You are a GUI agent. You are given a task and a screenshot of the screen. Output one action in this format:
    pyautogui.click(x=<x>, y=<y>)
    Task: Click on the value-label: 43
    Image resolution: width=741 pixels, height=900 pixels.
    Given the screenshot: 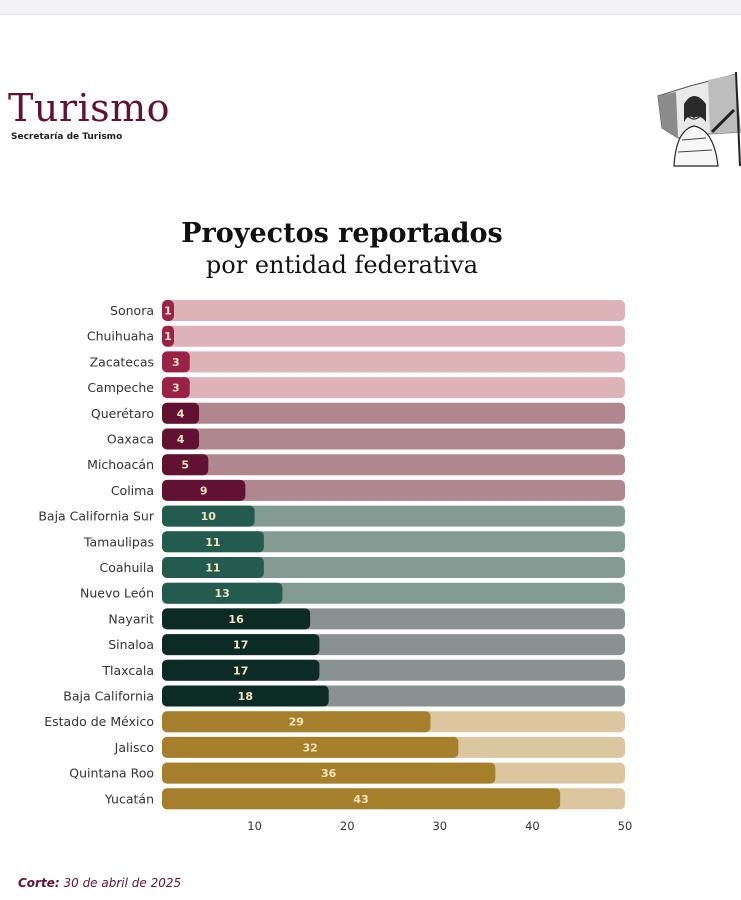 What is the action you would take?
    pyautogui.click(x=360, y=799)
    